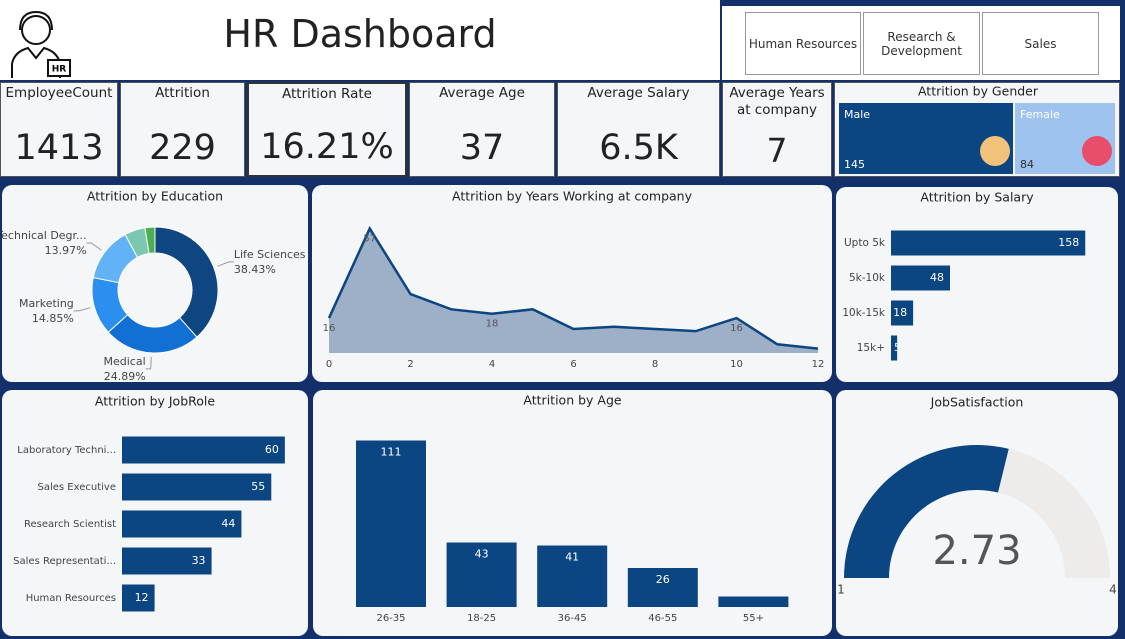  Describe the element at coordinates (228, 523) in the screenshot. I see `data-label: 44` at that location.